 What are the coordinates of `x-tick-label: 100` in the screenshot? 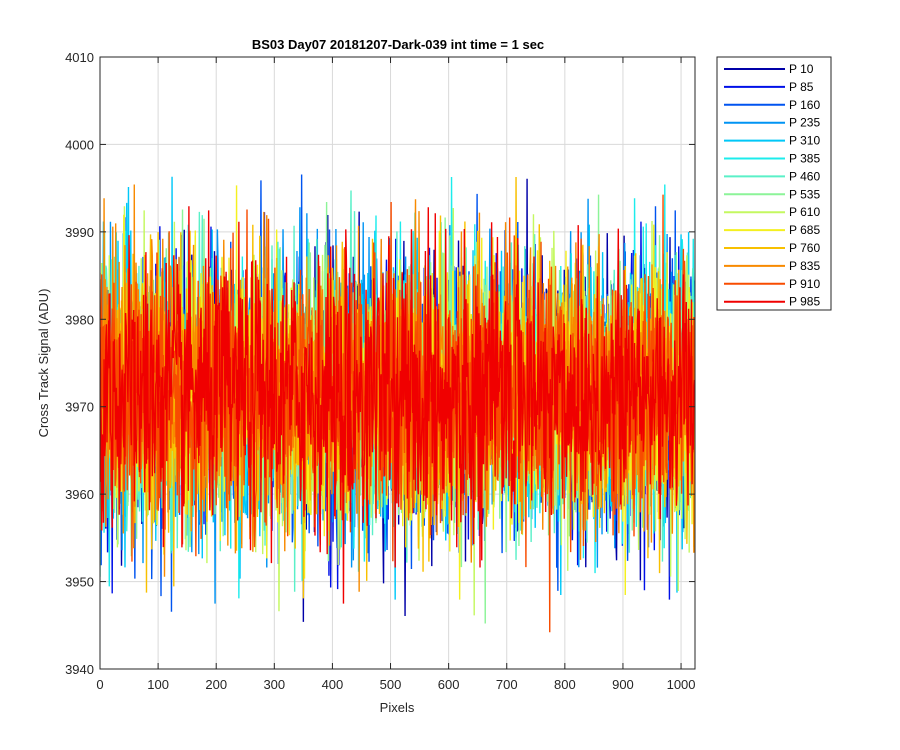 It's located at (158, 684).